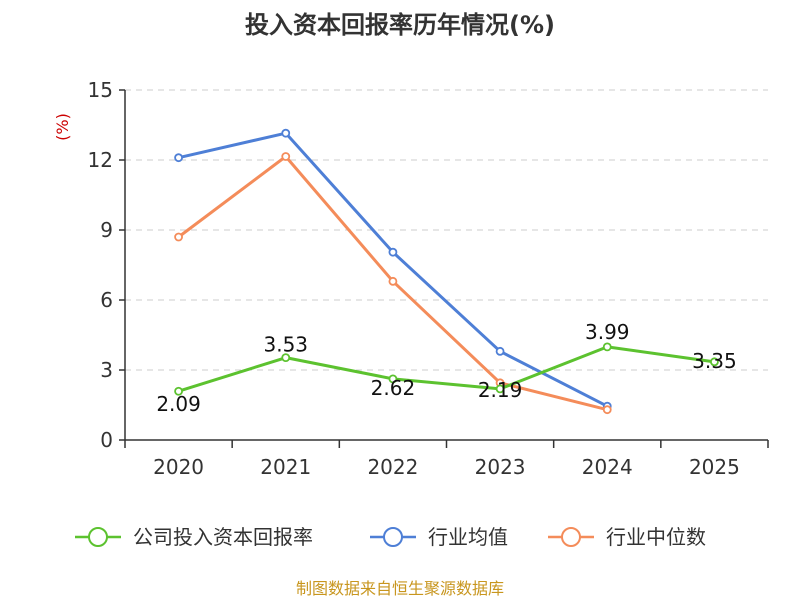 Image resolution: width=800 pixels, height=600 pixels. I want to click on legend-label: 公司投入资本回报率, so click(223, 537).